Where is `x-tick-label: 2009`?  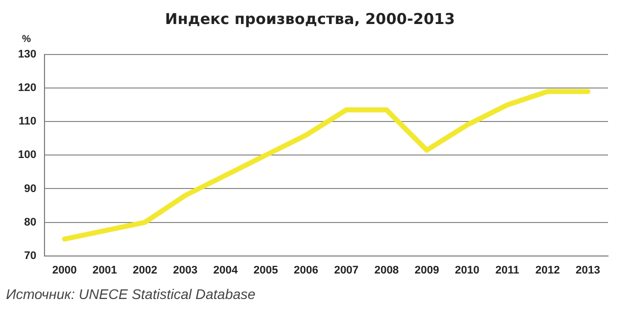 x-tick-label: 2009 is located at coordinates (427, 270).